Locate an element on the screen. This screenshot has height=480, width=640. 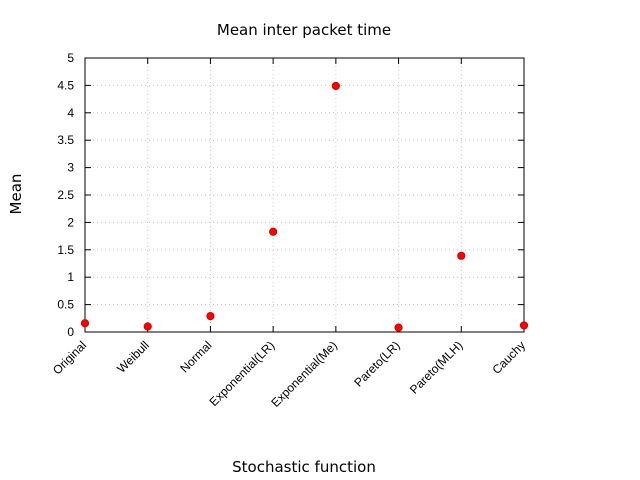
y-tick-labels: 0 0.5 1 1.5 2 2.5 3 3.5 4 4.5 5 is located at coordinates (65, 195).